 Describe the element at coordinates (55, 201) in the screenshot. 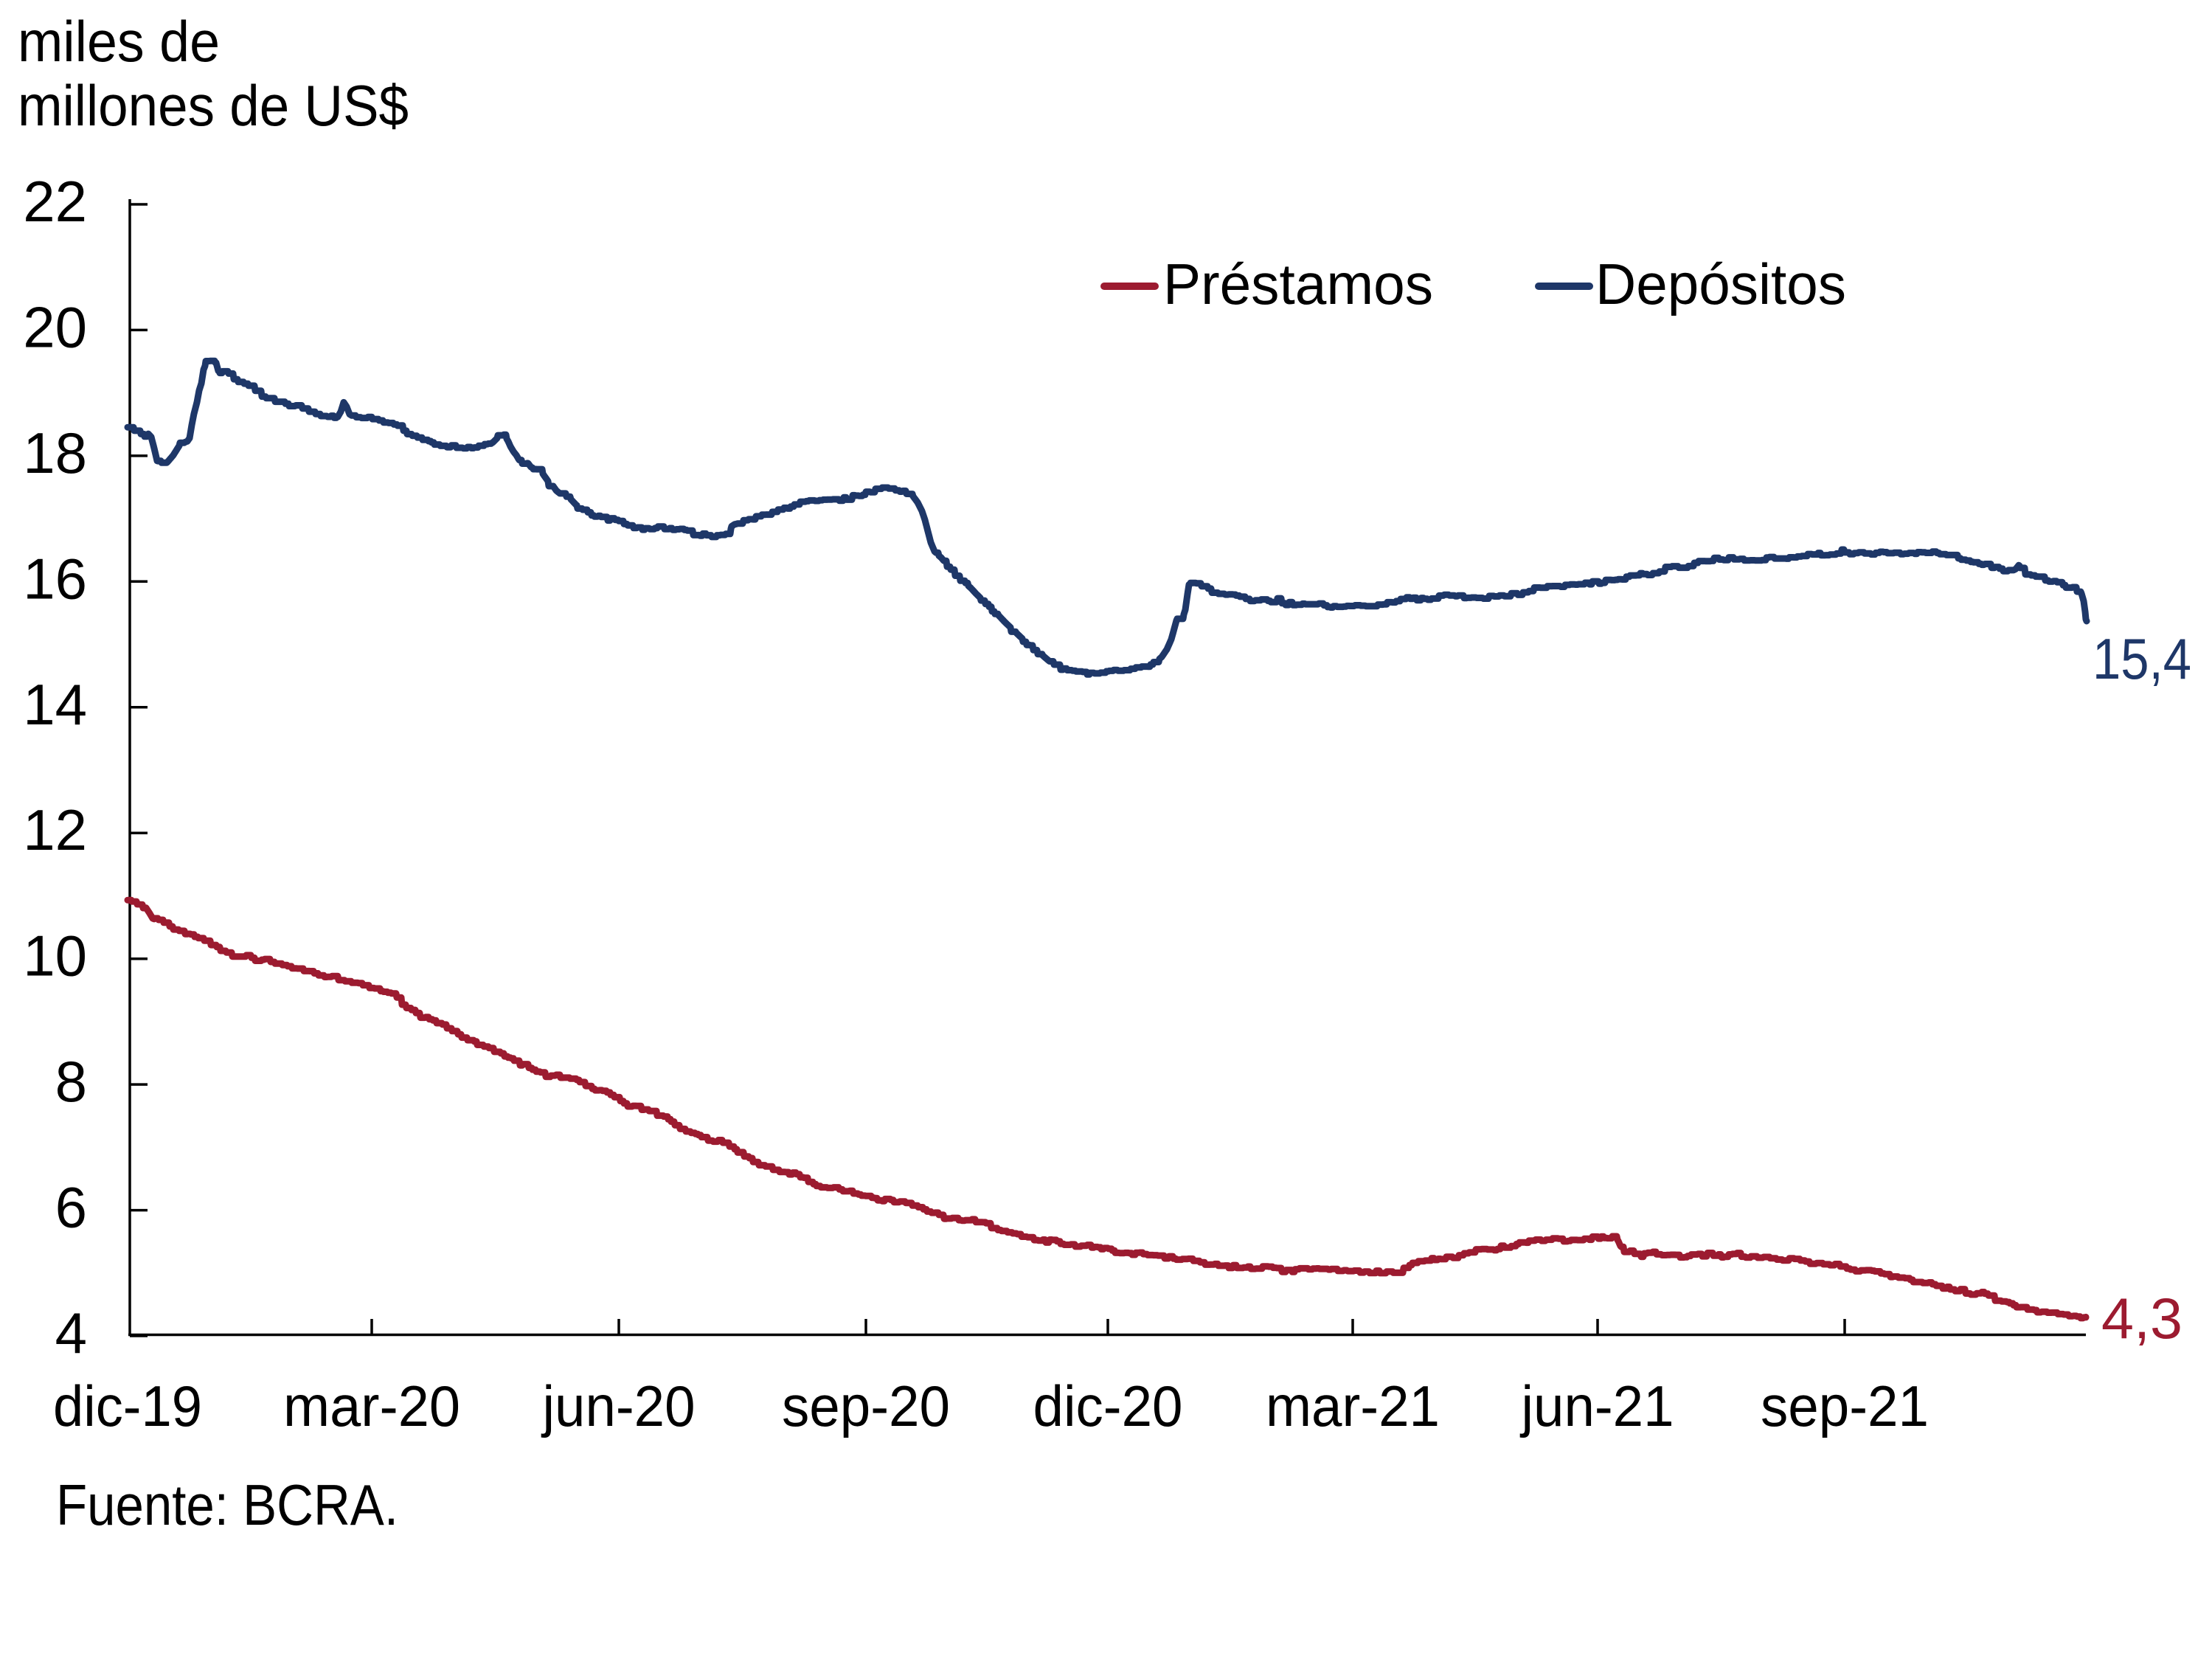

I see `svg-text: 22` at that location.